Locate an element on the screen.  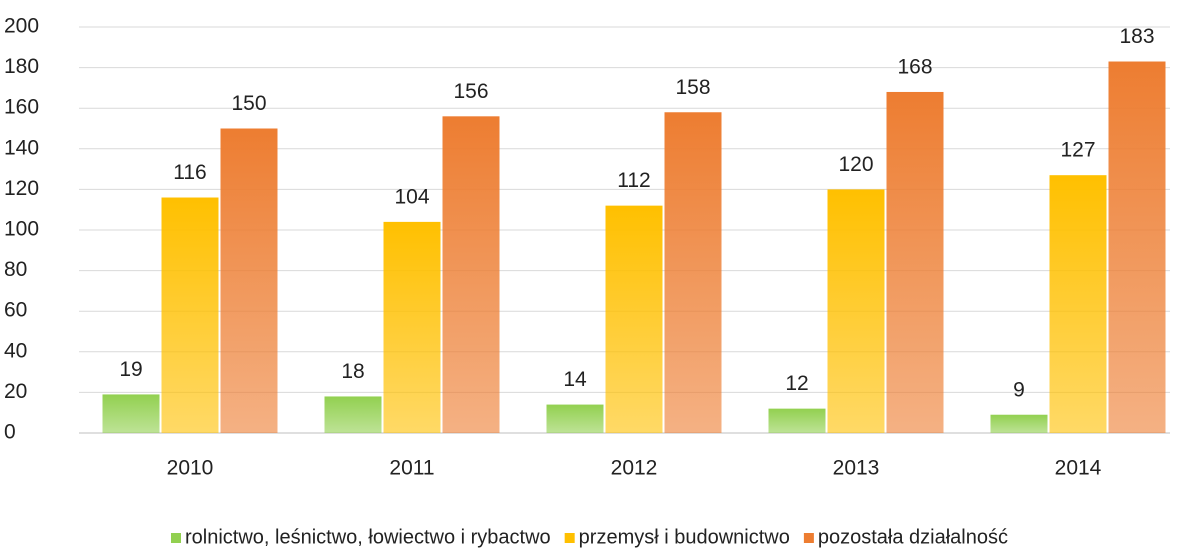
legend-label: przemysł i budownictwo is located at coordinates (684, 537).